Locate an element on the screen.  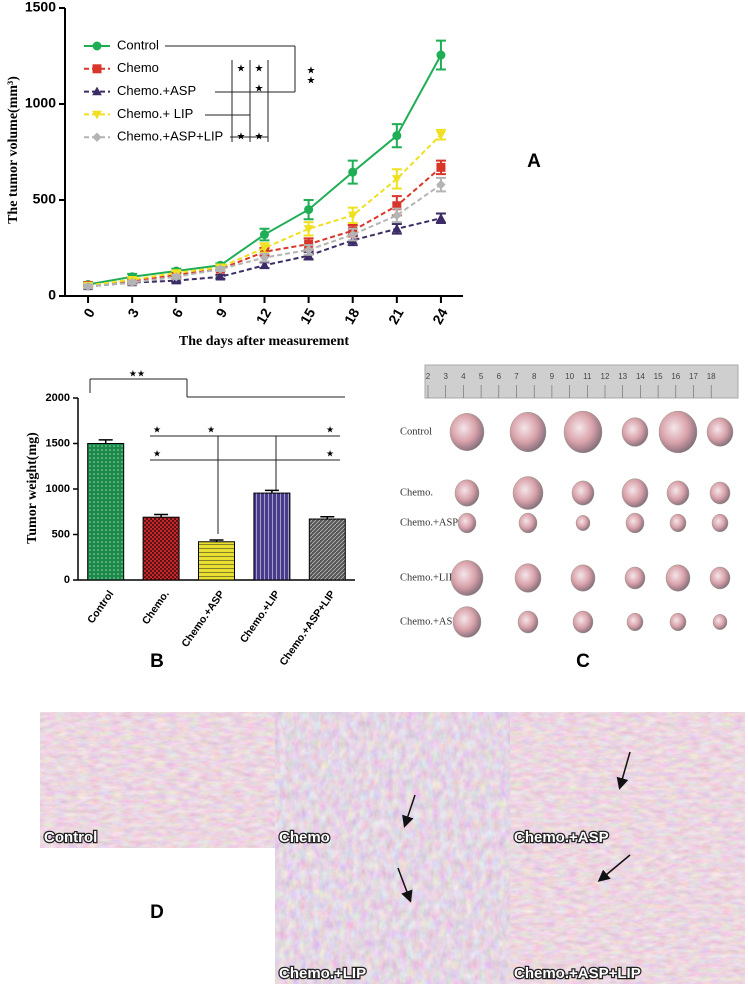
ruler-number: 16 is located at coordinates (675, 376).